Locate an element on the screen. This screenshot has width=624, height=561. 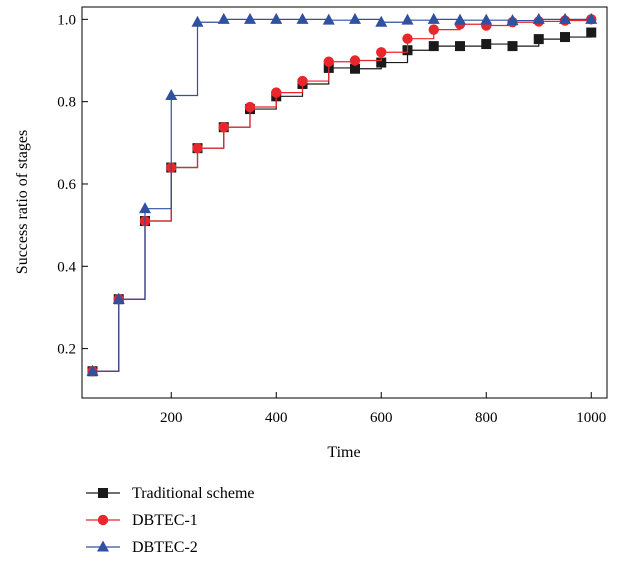
legend-label: DBTEC-1 is located at coordinates (165, 520).